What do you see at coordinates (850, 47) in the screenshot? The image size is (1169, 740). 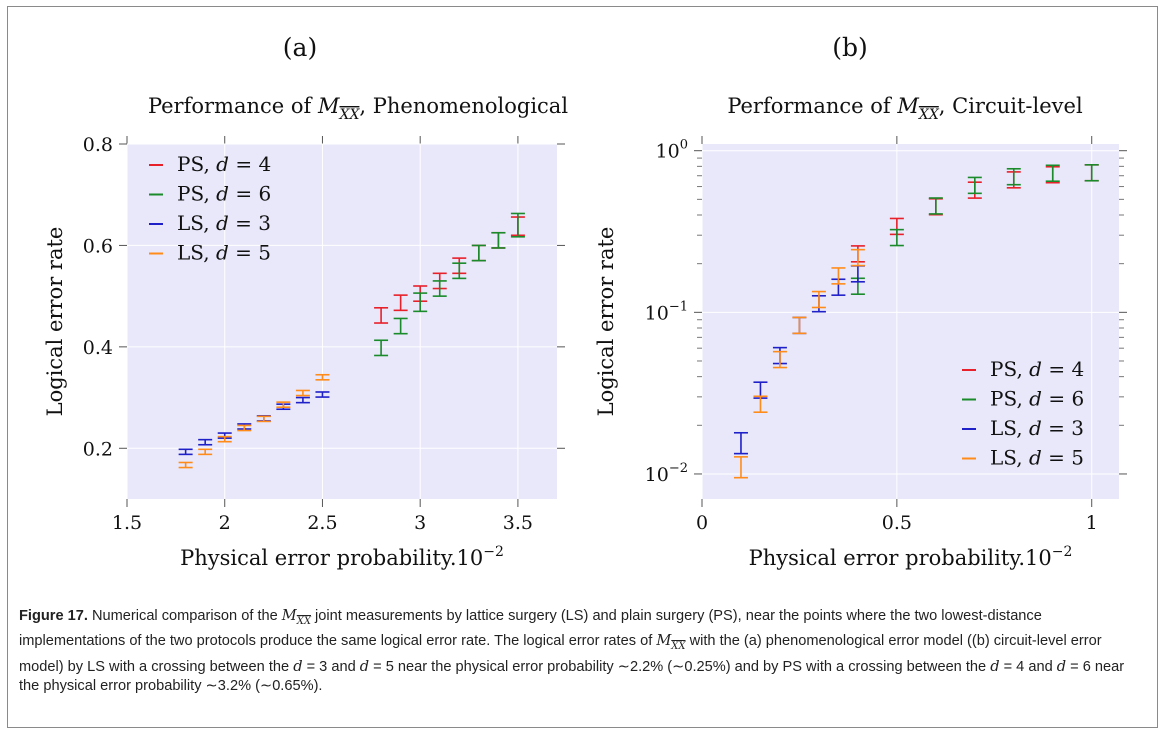 I see `panel-label: (b)` at bounding box center [850, 47].